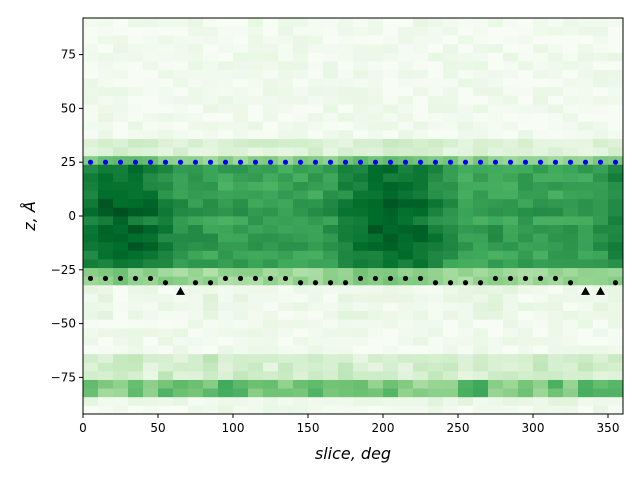  What do you see at coordinates (63, 270) in the screenshot?
I see `y-tick-label: −25` at bounding box center [63, 270].